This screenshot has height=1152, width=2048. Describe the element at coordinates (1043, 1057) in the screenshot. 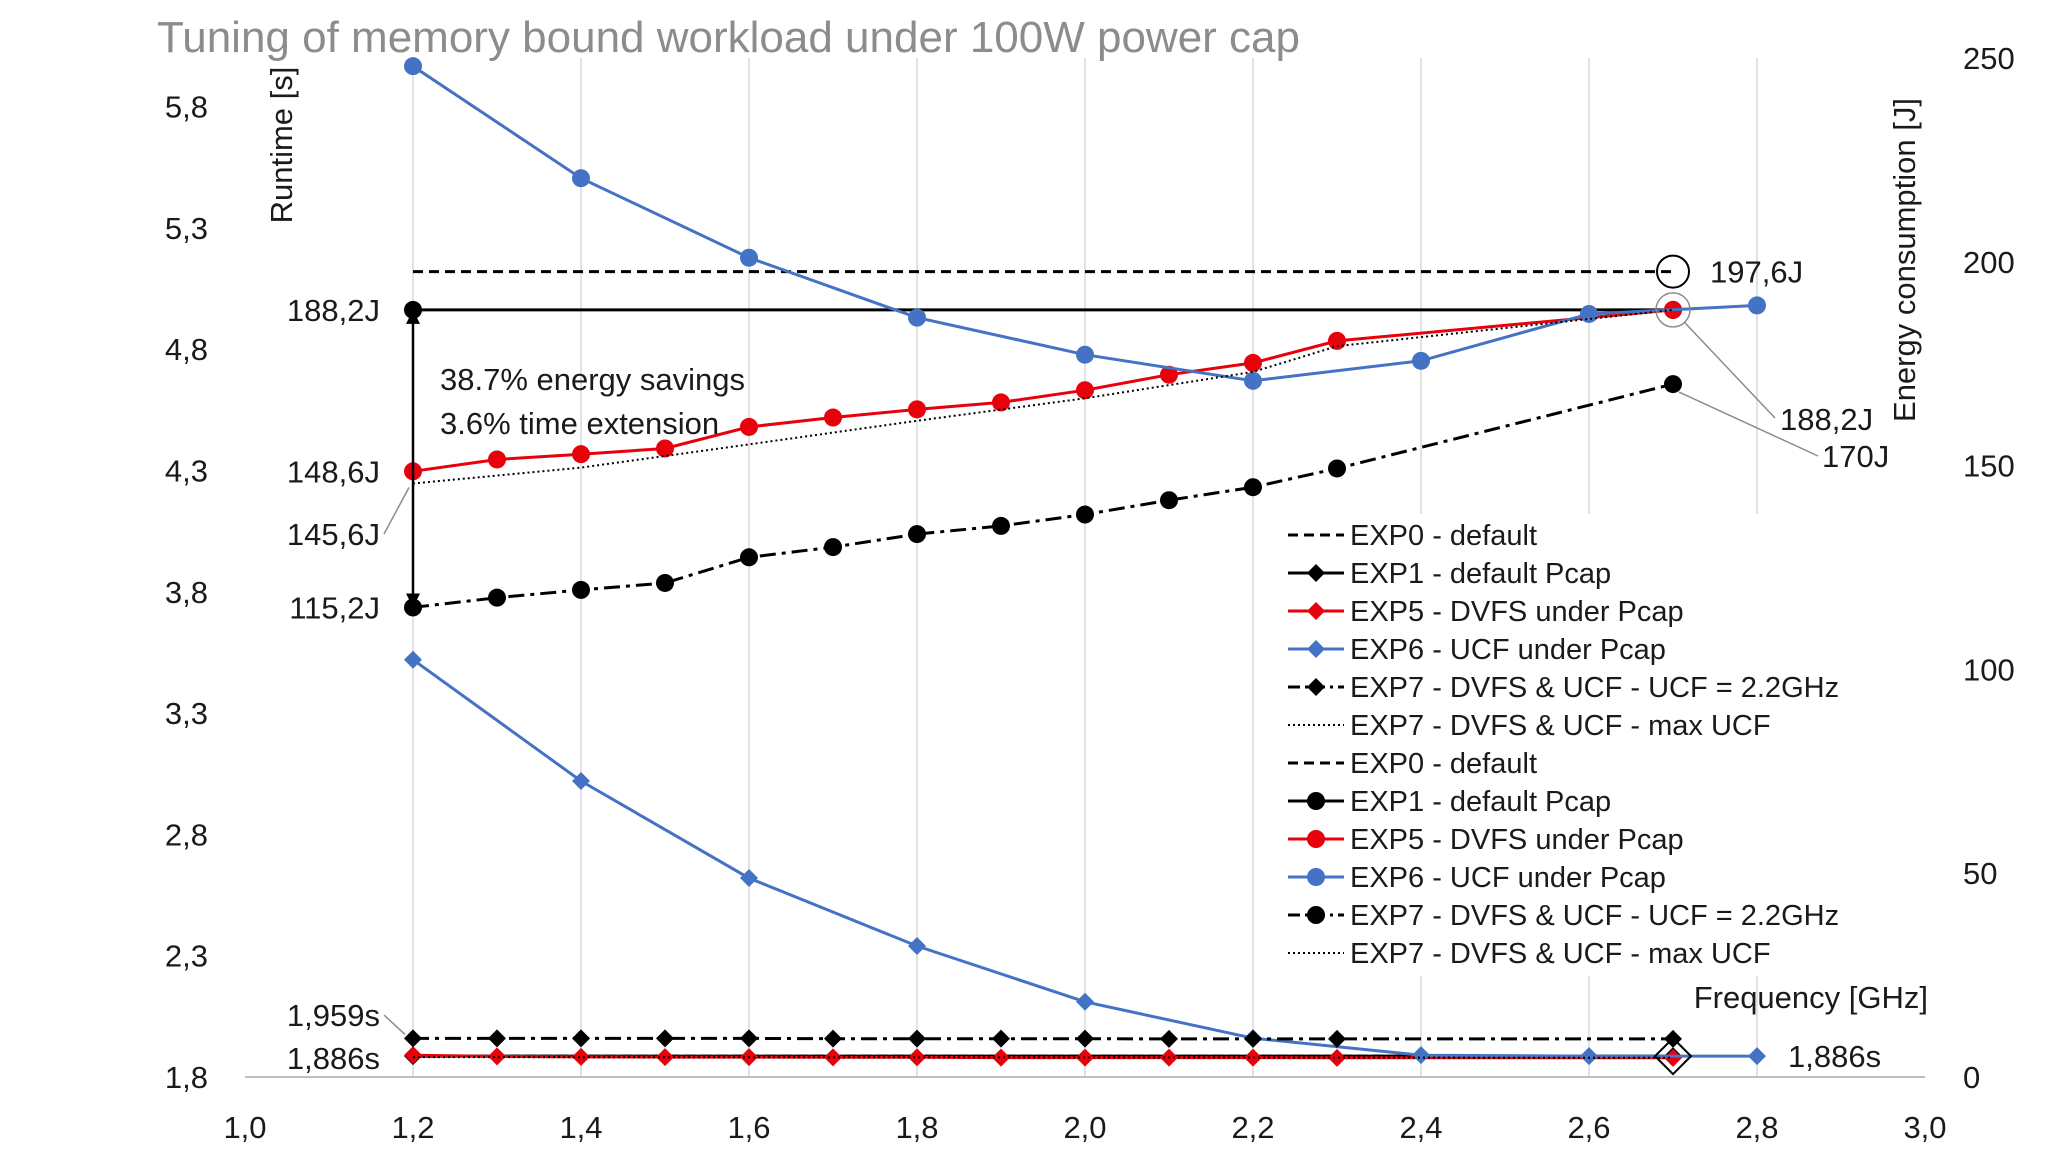

I see `runtime-series-5-line` at that location.